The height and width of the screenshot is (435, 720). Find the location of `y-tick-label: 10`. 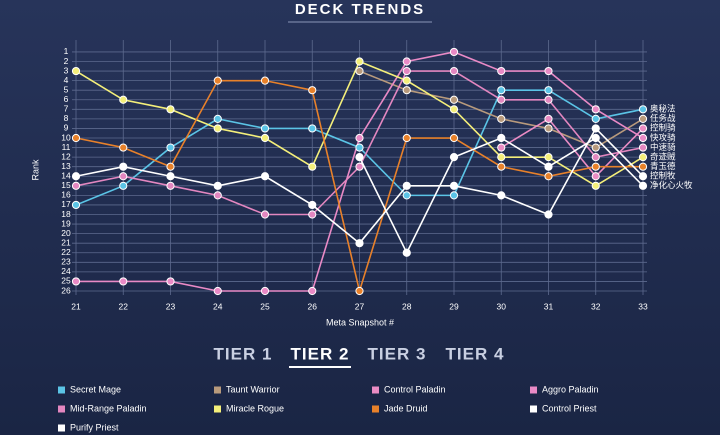

y-tick-label: 10 is located at coordinates (66, 137).